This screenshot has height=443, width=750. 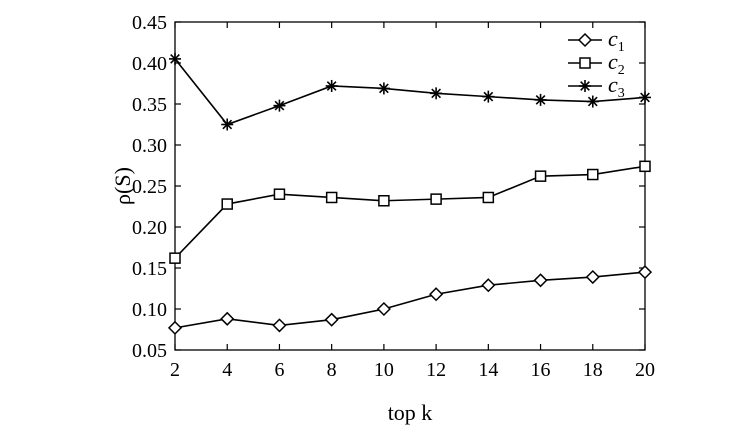 What do you see at coordinates (596, 63) in the screenshot?
I see `legend-item-c2: c2` at bounding box center [596, 63].